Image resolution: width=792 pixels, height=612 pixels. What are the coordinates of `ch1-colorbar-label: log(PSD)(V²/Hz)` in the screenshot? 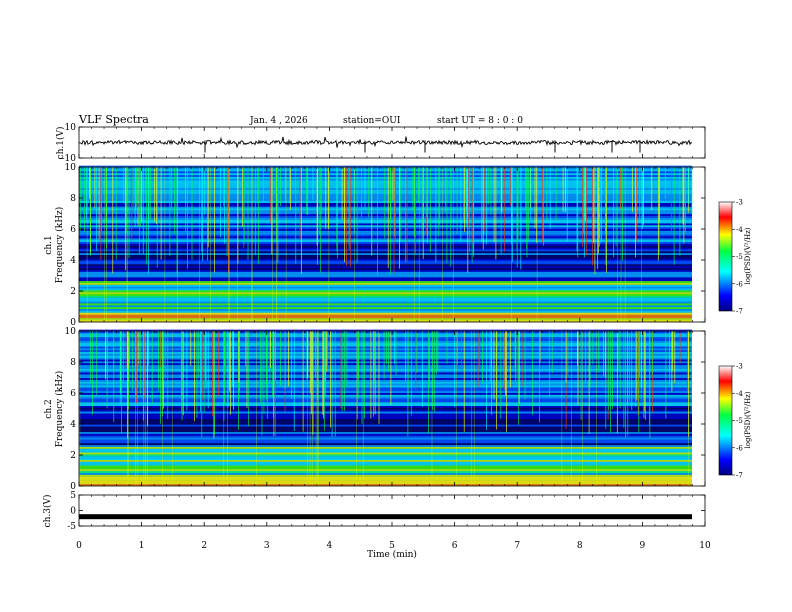 It's located at (748, 255).